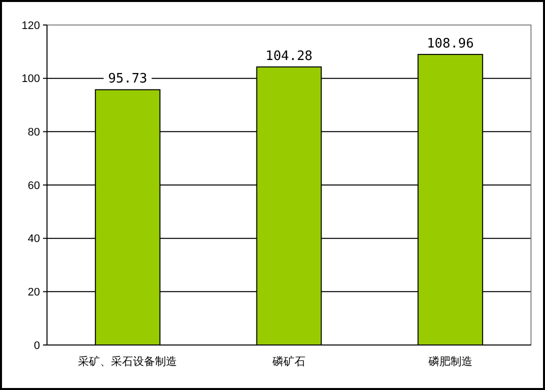  Describe the element at coordinates (34, 239) in the screenshot. I see `y-tick-label: 40` at that location.